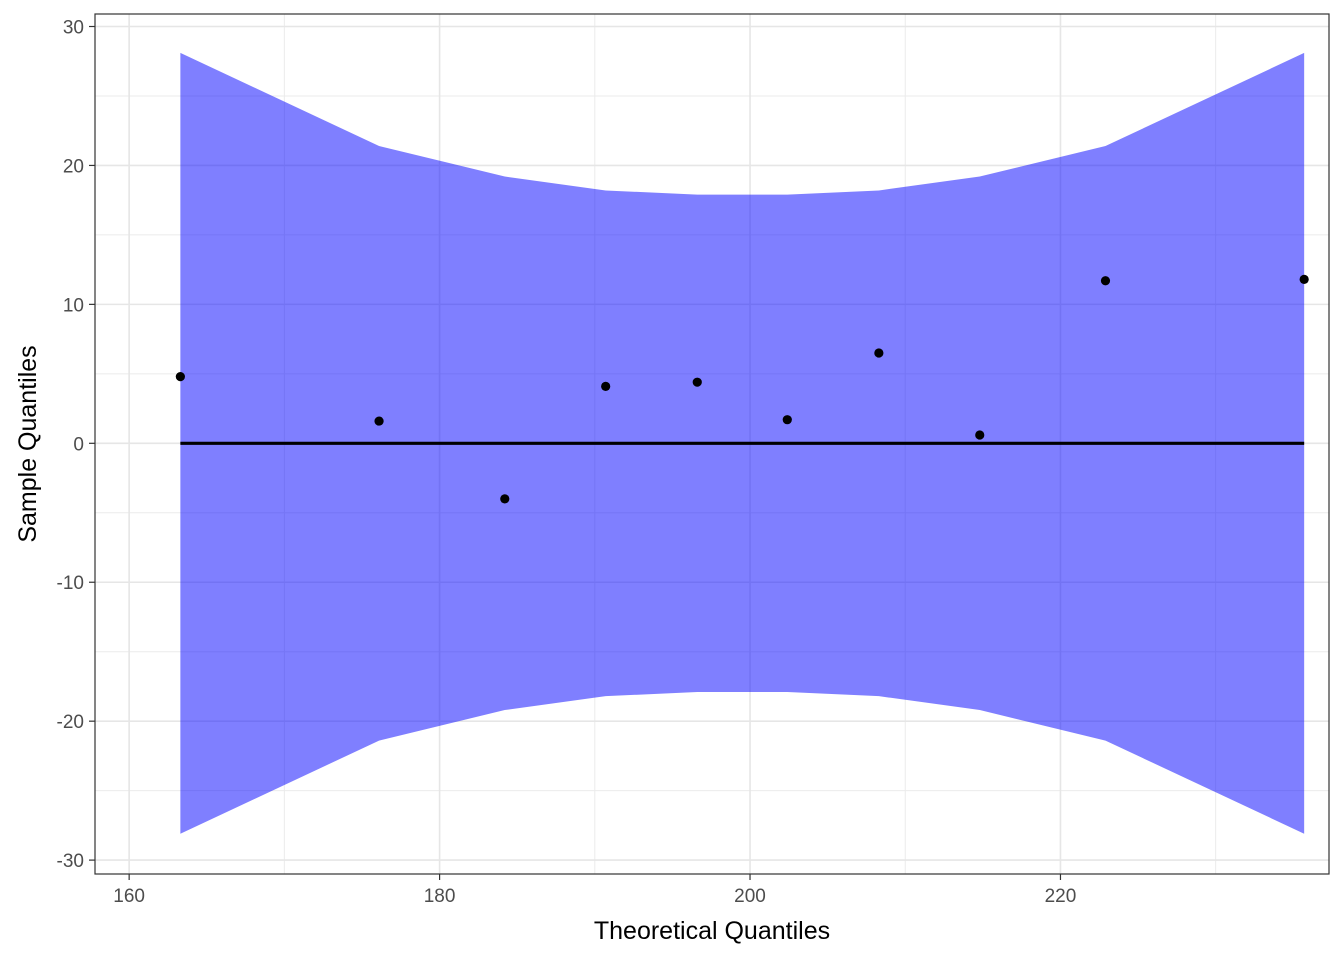 This screenshot has height=960, width=1344. What do you see at coordinates (28, 443) in the screenshot?
I see `y-axis-title: Sample Quantiles` at bounding box center [28, 443].